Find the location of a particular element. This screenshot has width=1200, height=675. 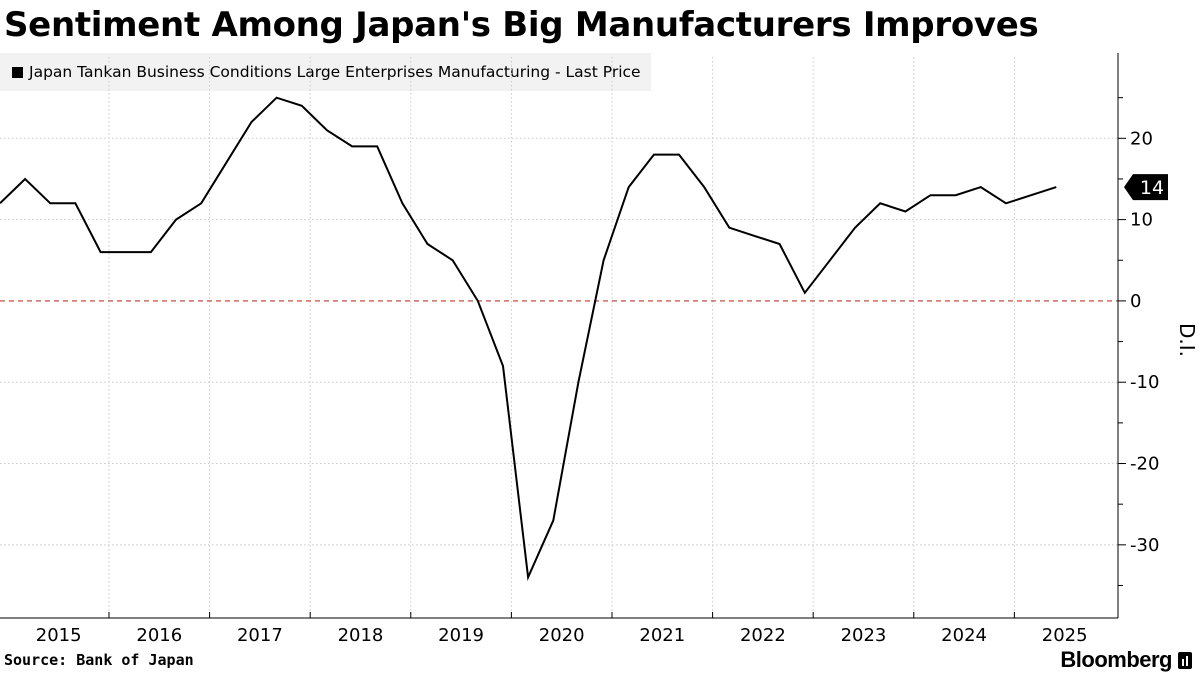

last-value-callout: 14 is located at coordinates (1146, 187).